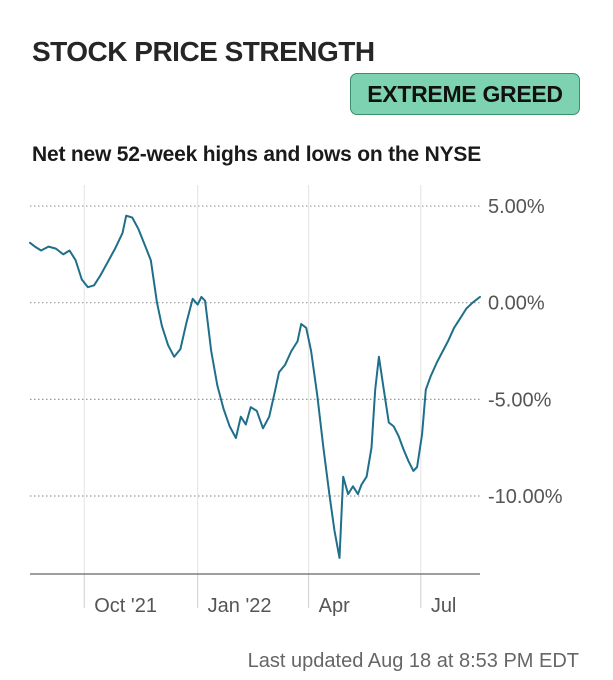 This screenshot has width=613, height=680. What do you see at coordinates (516, 304) in the screenshot?
I see `y-tick-label: 0.00%` at bounding box center [516, 304].